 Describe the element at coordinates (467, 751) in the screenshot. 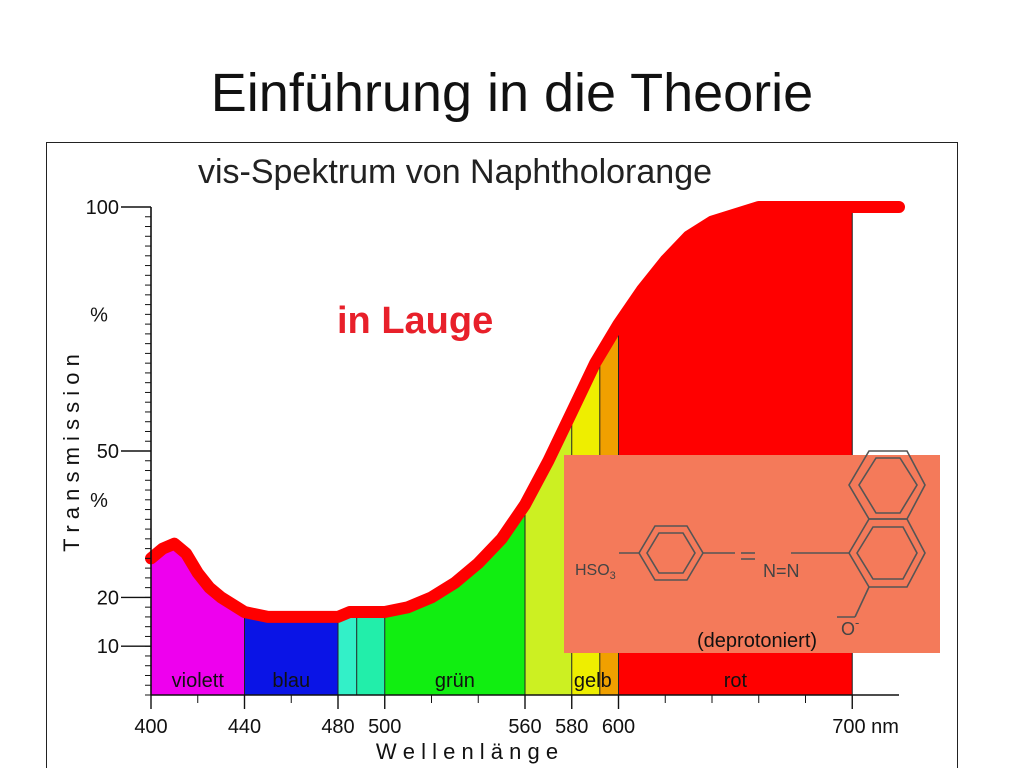

I see `x-axis-label: W e l l e n l ä n g e` at that location.